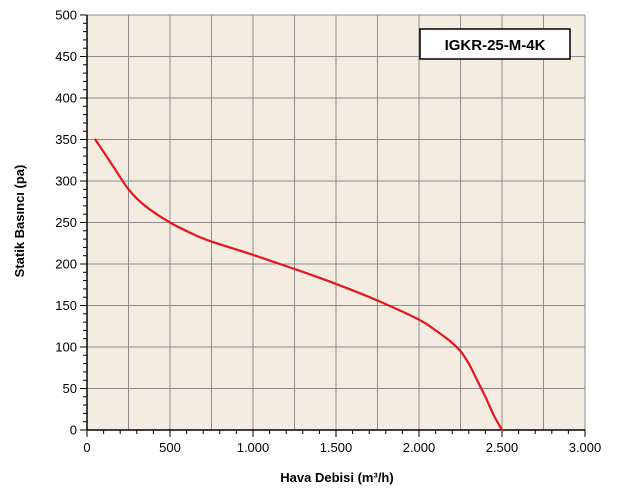 Image resolution: width=617 pixels, height=492 pixels. Describe the element at coordinates (336, 477) in the screenshot. I see `x-axis-title: Hava Debisi (m³/h)` at that location.